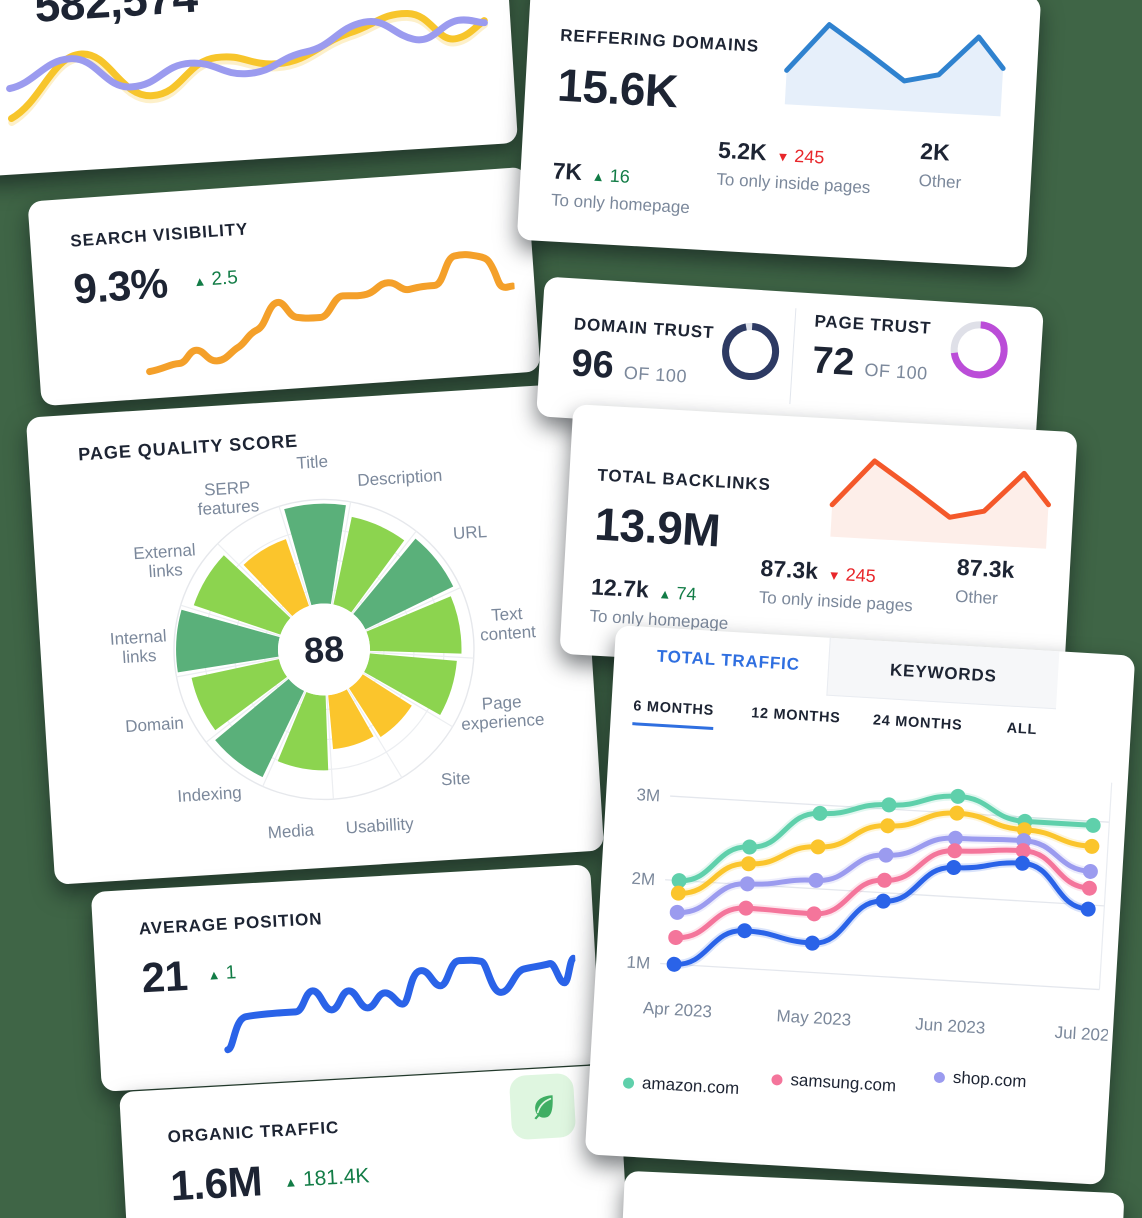 The width and height of the screenshot is (1142, 1218). What do you see at coordinates (673, 714) in the screenshot?
I see `range-6-months: 6 MONTHS` at bounding box center [673, 714].